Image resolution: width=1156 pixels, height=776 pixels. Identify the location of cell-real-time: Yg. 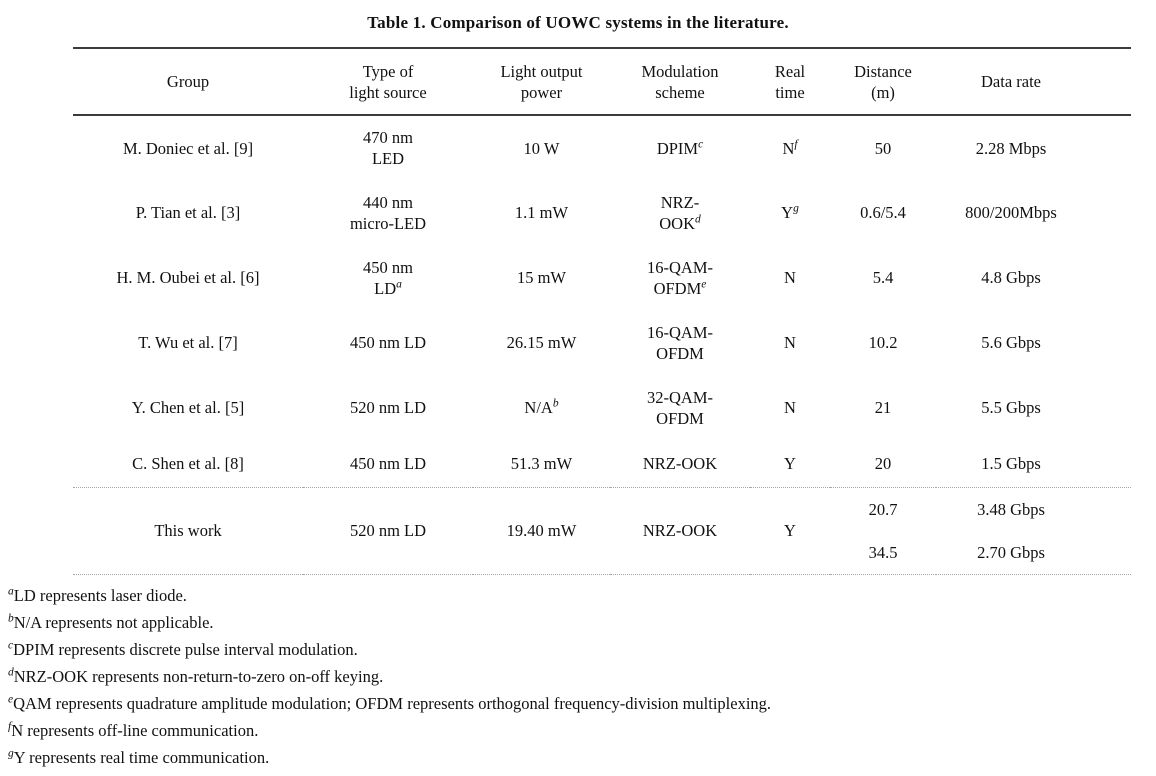
(790, 212).